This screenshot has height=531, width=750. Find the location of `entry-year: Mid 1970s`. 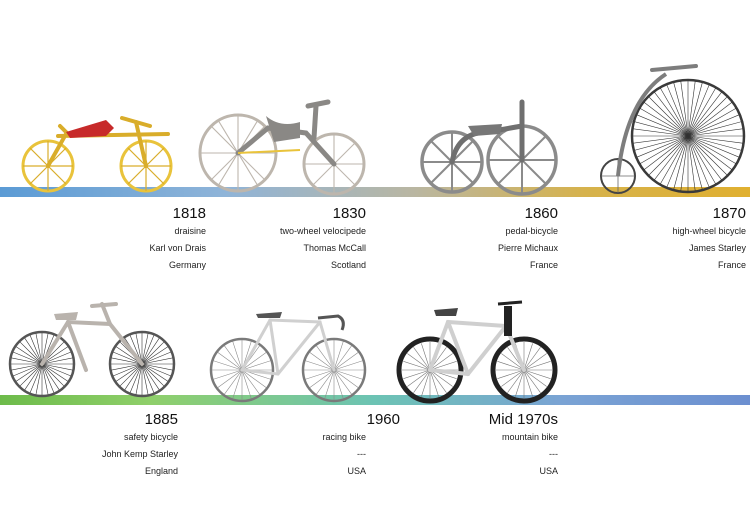

entry-year: Mid 1970s is located at coordinates (523, 419).